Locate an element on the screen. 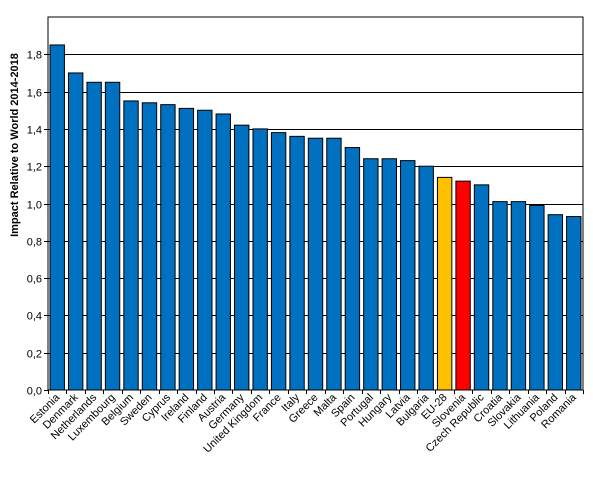 The image size is (593, 477). bar-poland is located at coordinates (555, 302).